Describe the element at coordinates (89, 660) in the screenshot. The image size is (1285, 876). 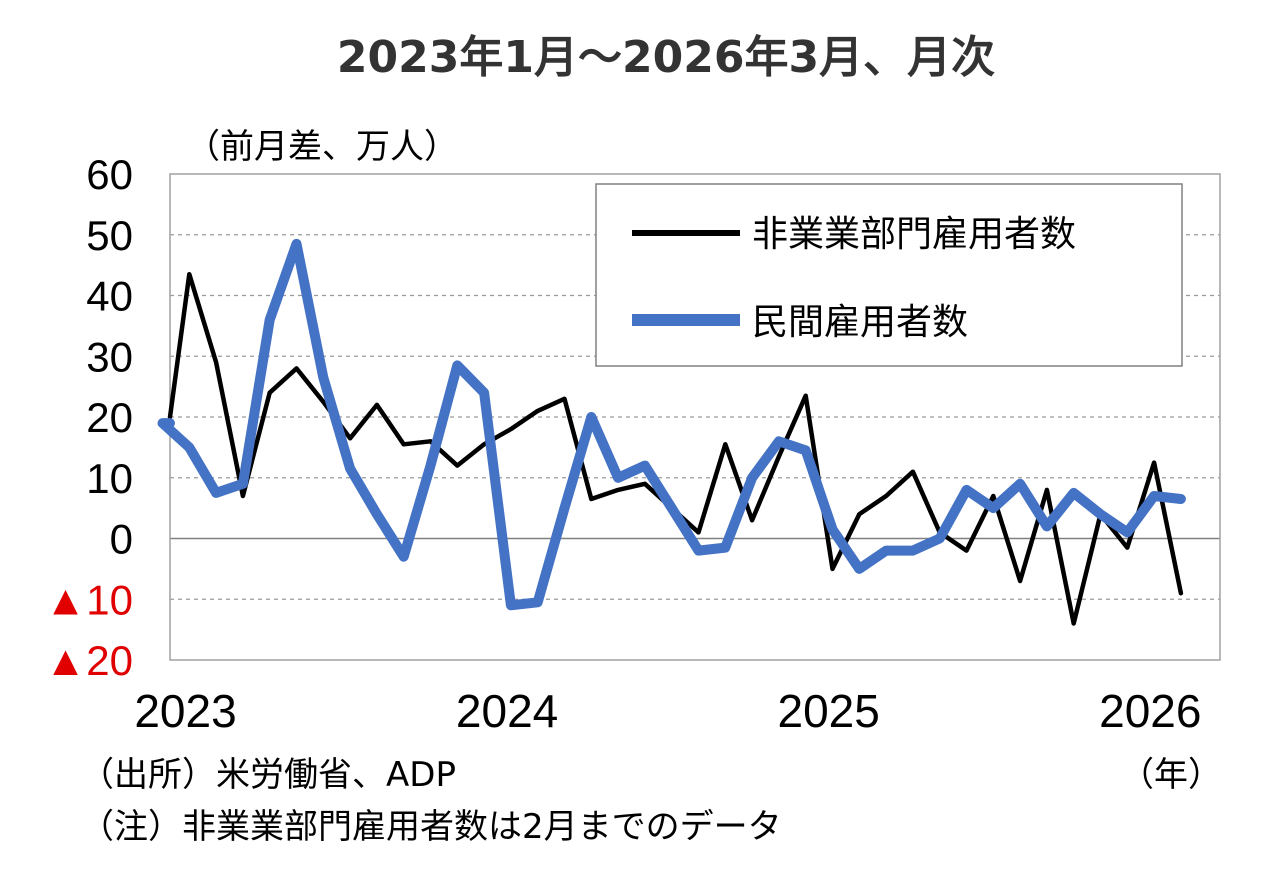
I see `y-tick-label: ▲20` at that location.